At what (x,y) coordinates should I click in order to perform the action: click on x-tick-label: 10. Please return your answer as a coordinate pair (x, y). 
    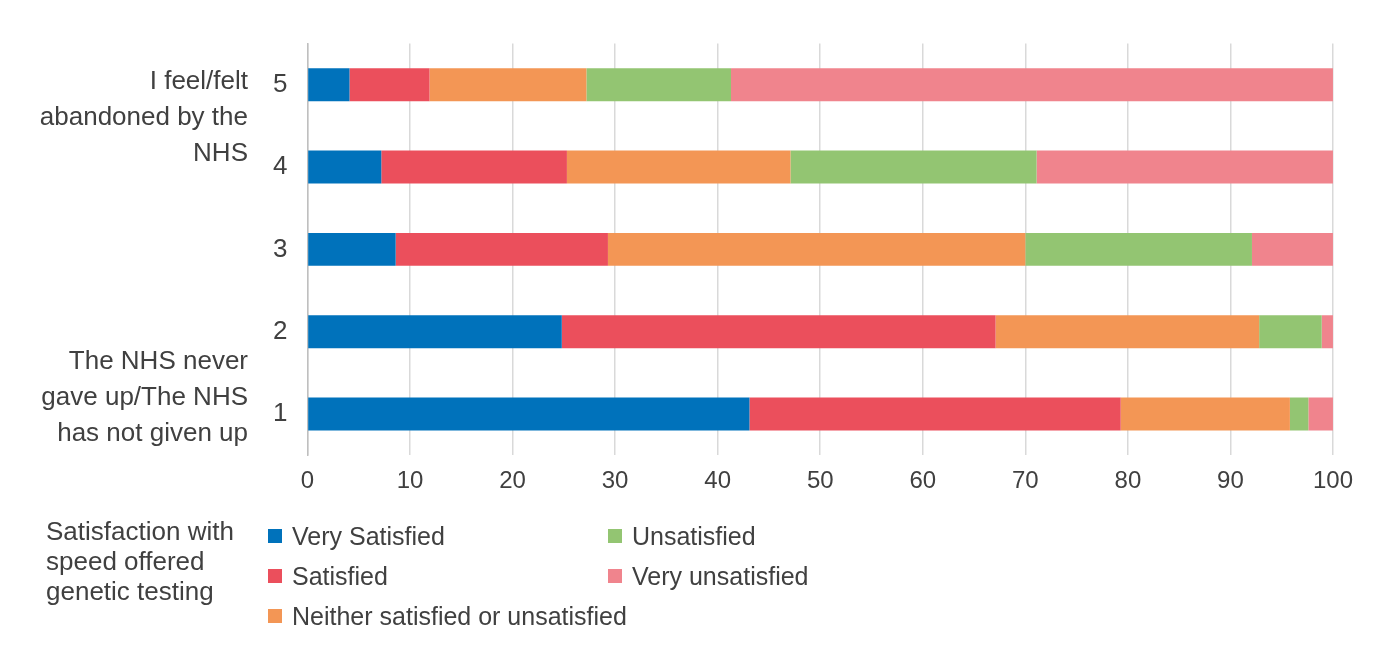
    Looking at the image, I should click on (410, 480).